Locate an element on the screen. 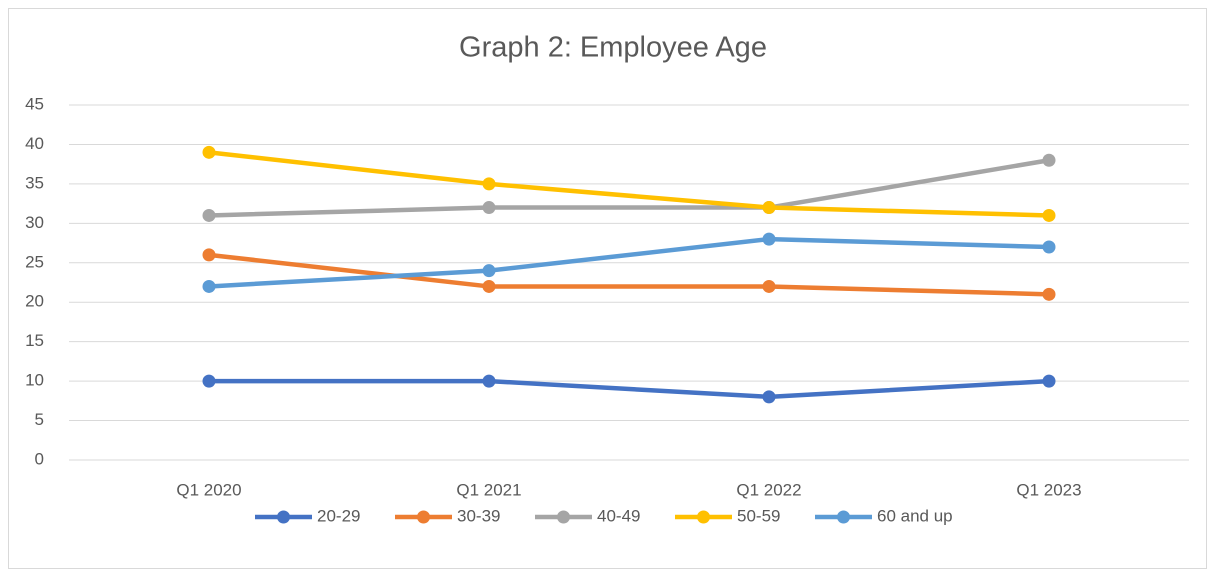 The width and height of the screenshot is (1215, 577). y-tick-label: 20 is located at coordinates (34, 301).